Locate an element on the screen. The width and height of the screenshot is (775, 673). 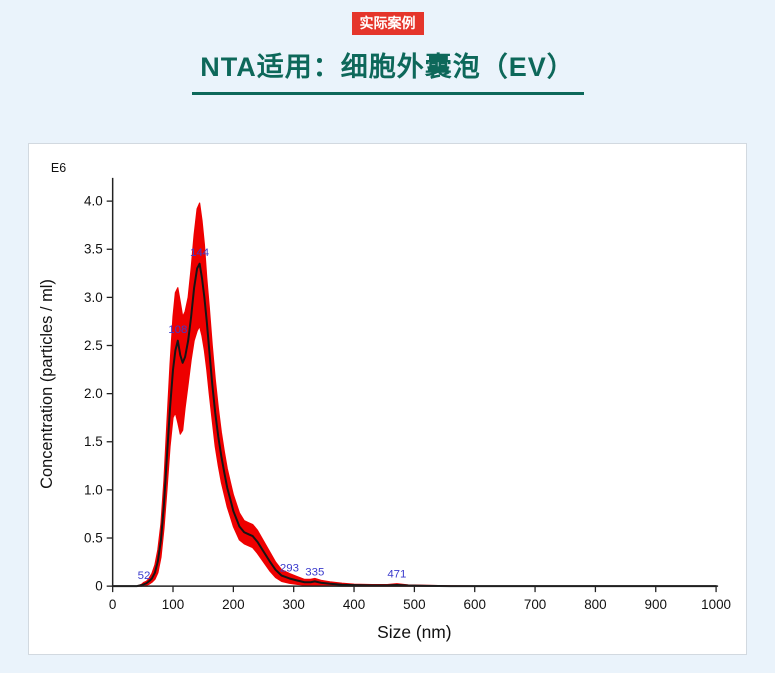
svg-text: 900 is located at coordinates (656, 604).